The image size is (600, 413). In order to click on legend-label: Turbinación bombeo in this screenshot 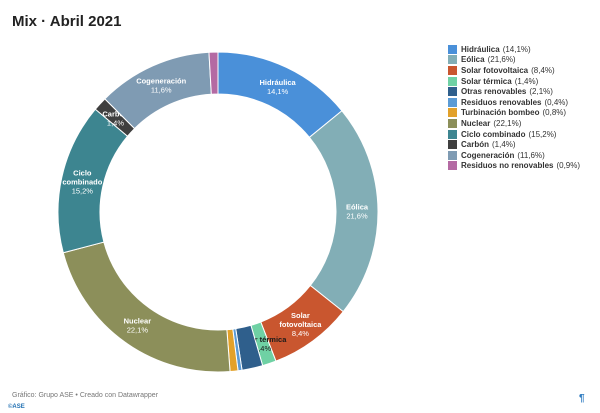, I will do `click(500, 113)`.